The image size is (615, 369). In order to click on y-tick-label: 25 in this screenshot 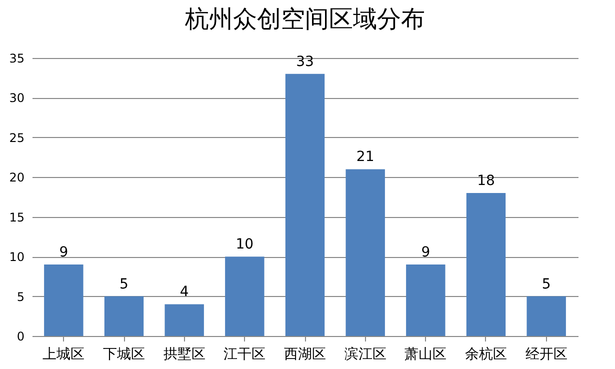, I will do `click(16, 137)`.